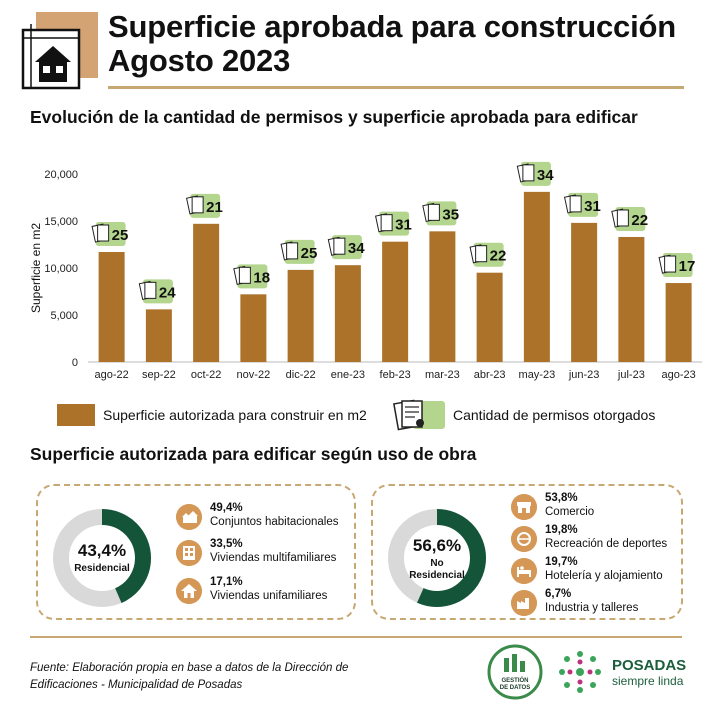 This screenshot has height=710, width=720. Describe the element at coordinates (51, 57) in the screenshot. I see `house-plan-icon` at that location.